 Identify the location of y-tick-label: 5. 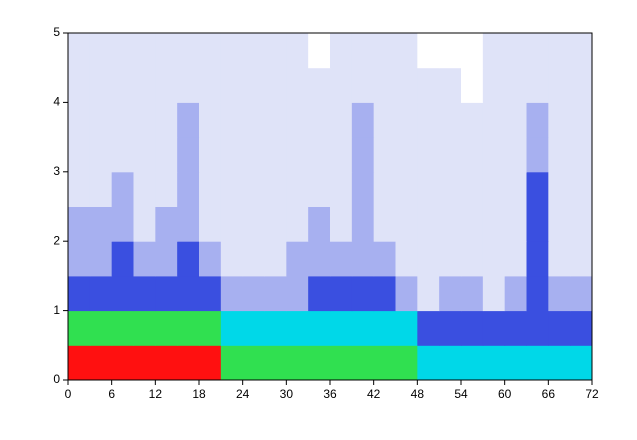
(56, 32).